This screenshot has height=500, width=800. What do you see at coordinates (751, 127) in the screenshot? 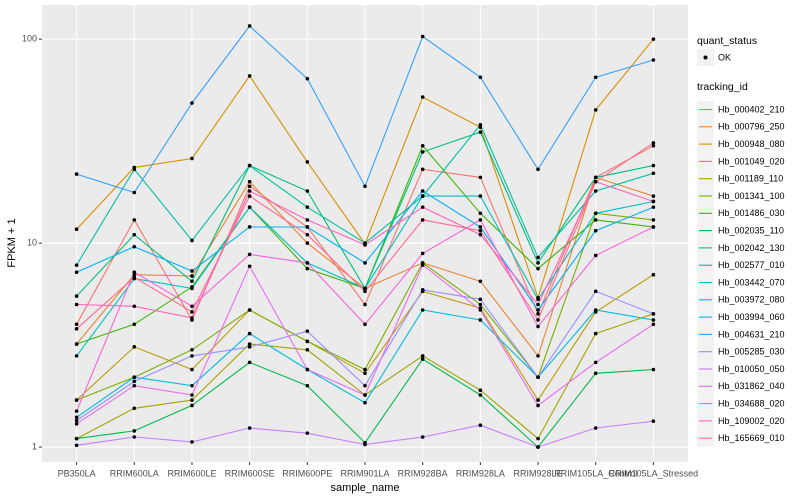
I see `legend-label: Hb_000796_250` at bounding box center [751, 127].